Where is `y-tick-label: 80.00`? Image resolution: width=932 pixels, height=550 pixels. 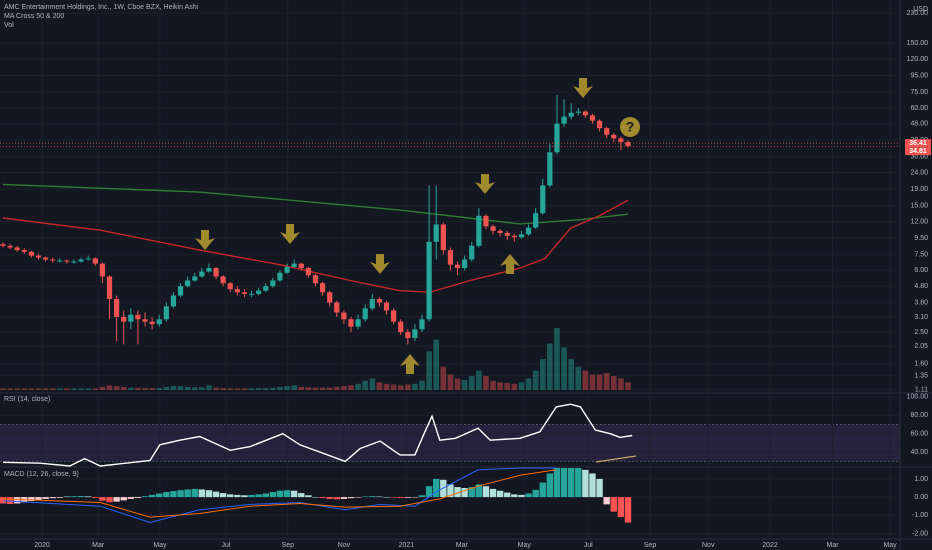 y-tick-label: 80.00 is located at coordinates (919, 415).